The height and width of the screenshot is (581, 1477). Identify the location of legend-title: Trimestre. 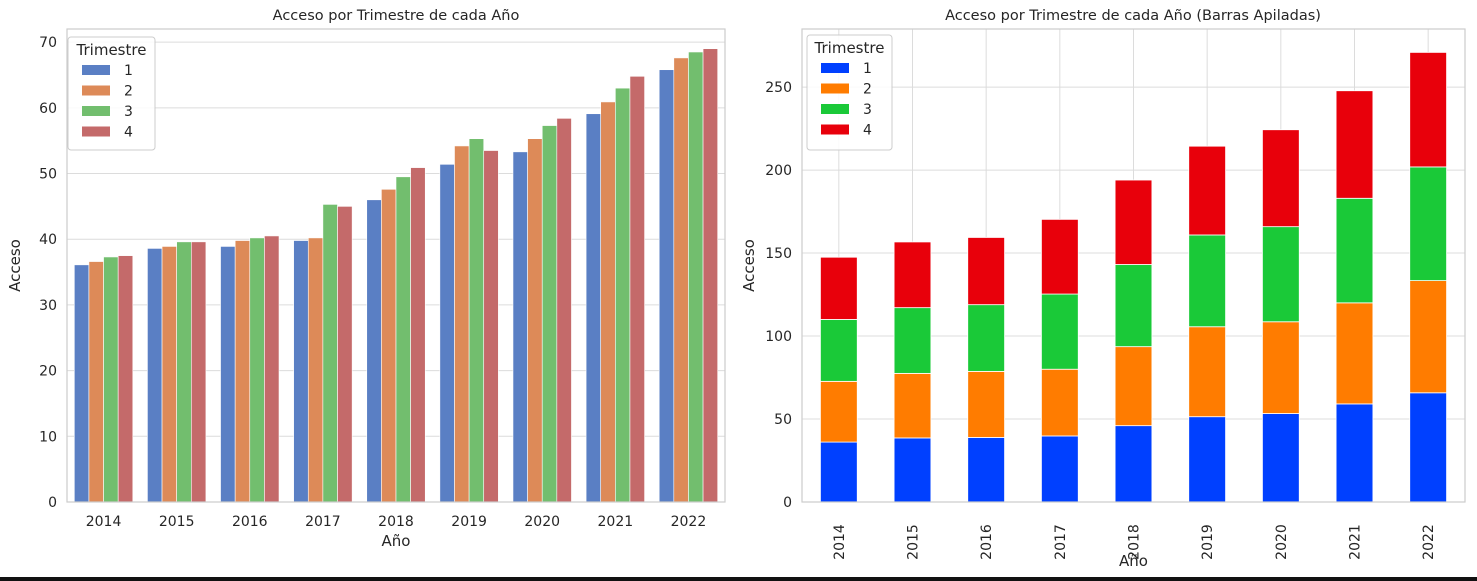
(111, 50).